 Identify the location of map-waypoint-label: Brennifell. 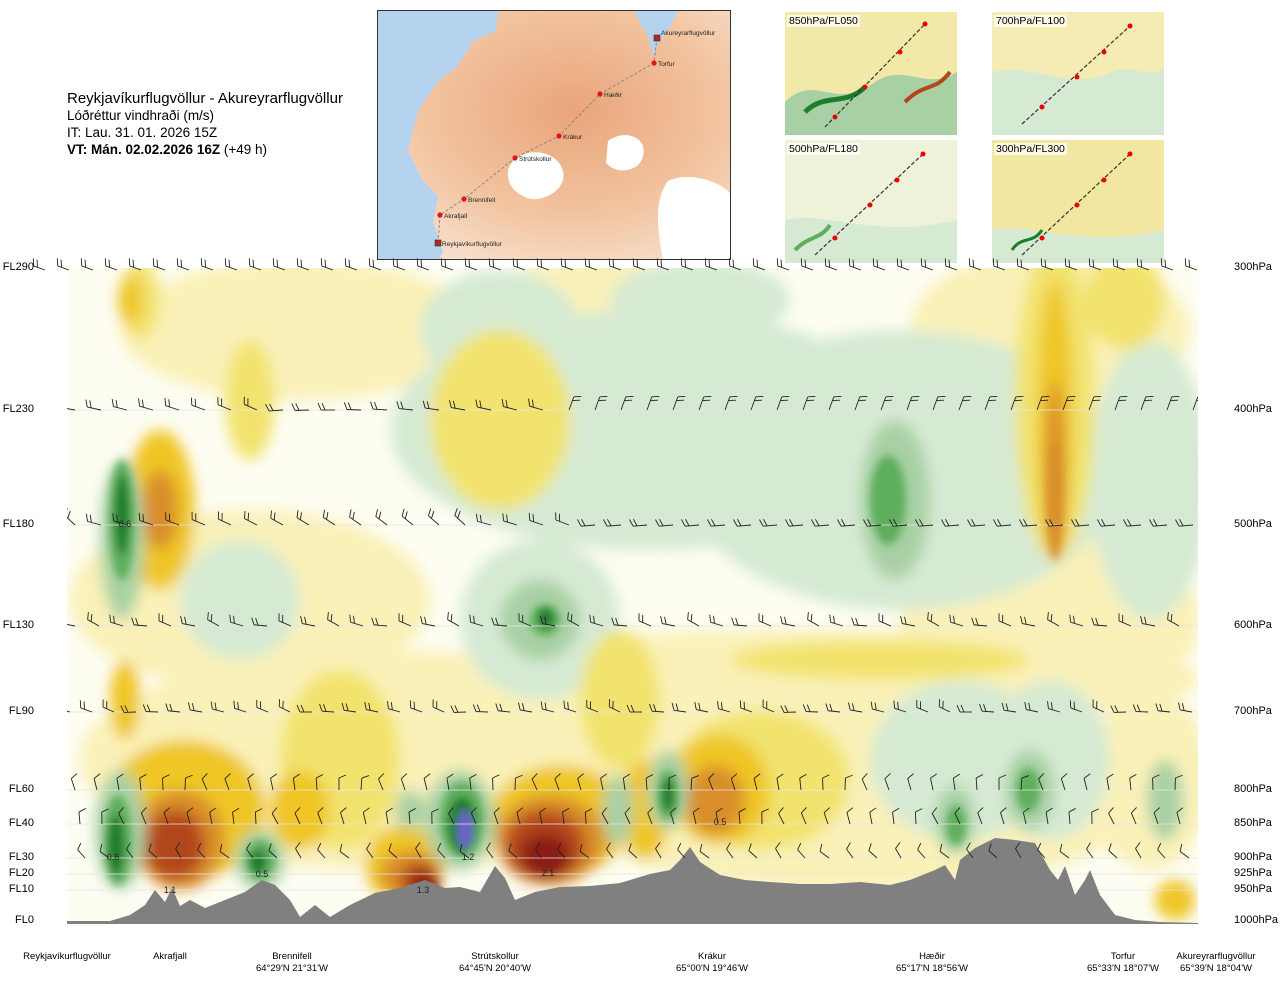
(482, 200).